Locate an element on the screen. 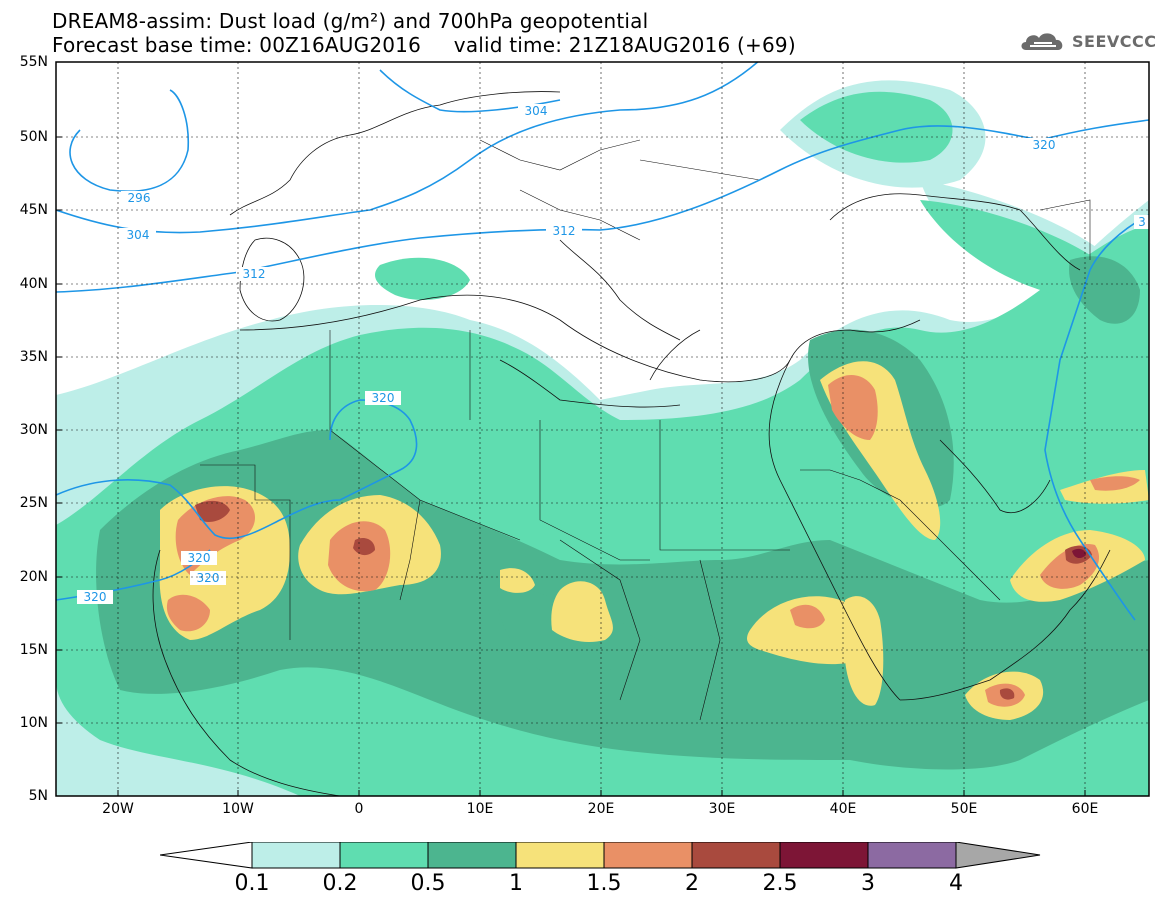 The height and width of the screenshot is (907, 1165). legend-tick-label: 4 is located at coordinates (956, 883).